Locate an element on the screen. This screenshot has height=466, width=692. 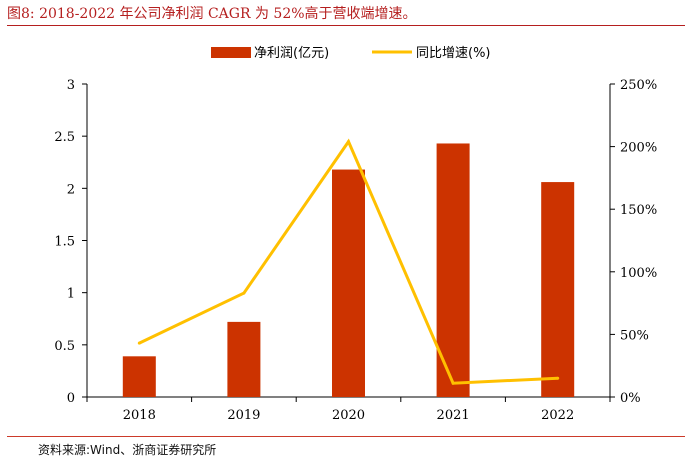
x-tick-label: 2019 is located at coordinates (243, 415).